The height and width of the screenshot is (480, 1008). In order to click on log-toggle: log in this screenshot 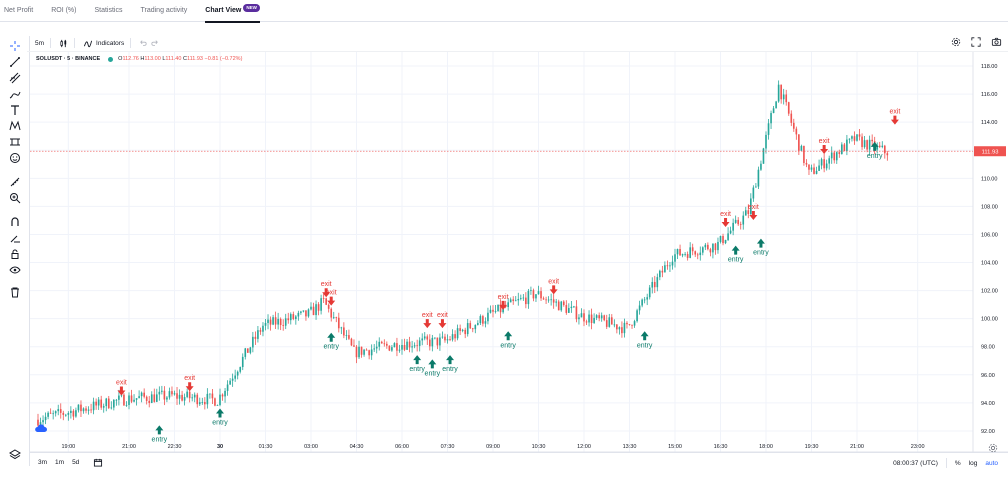, I will do `click(973, 463)`.